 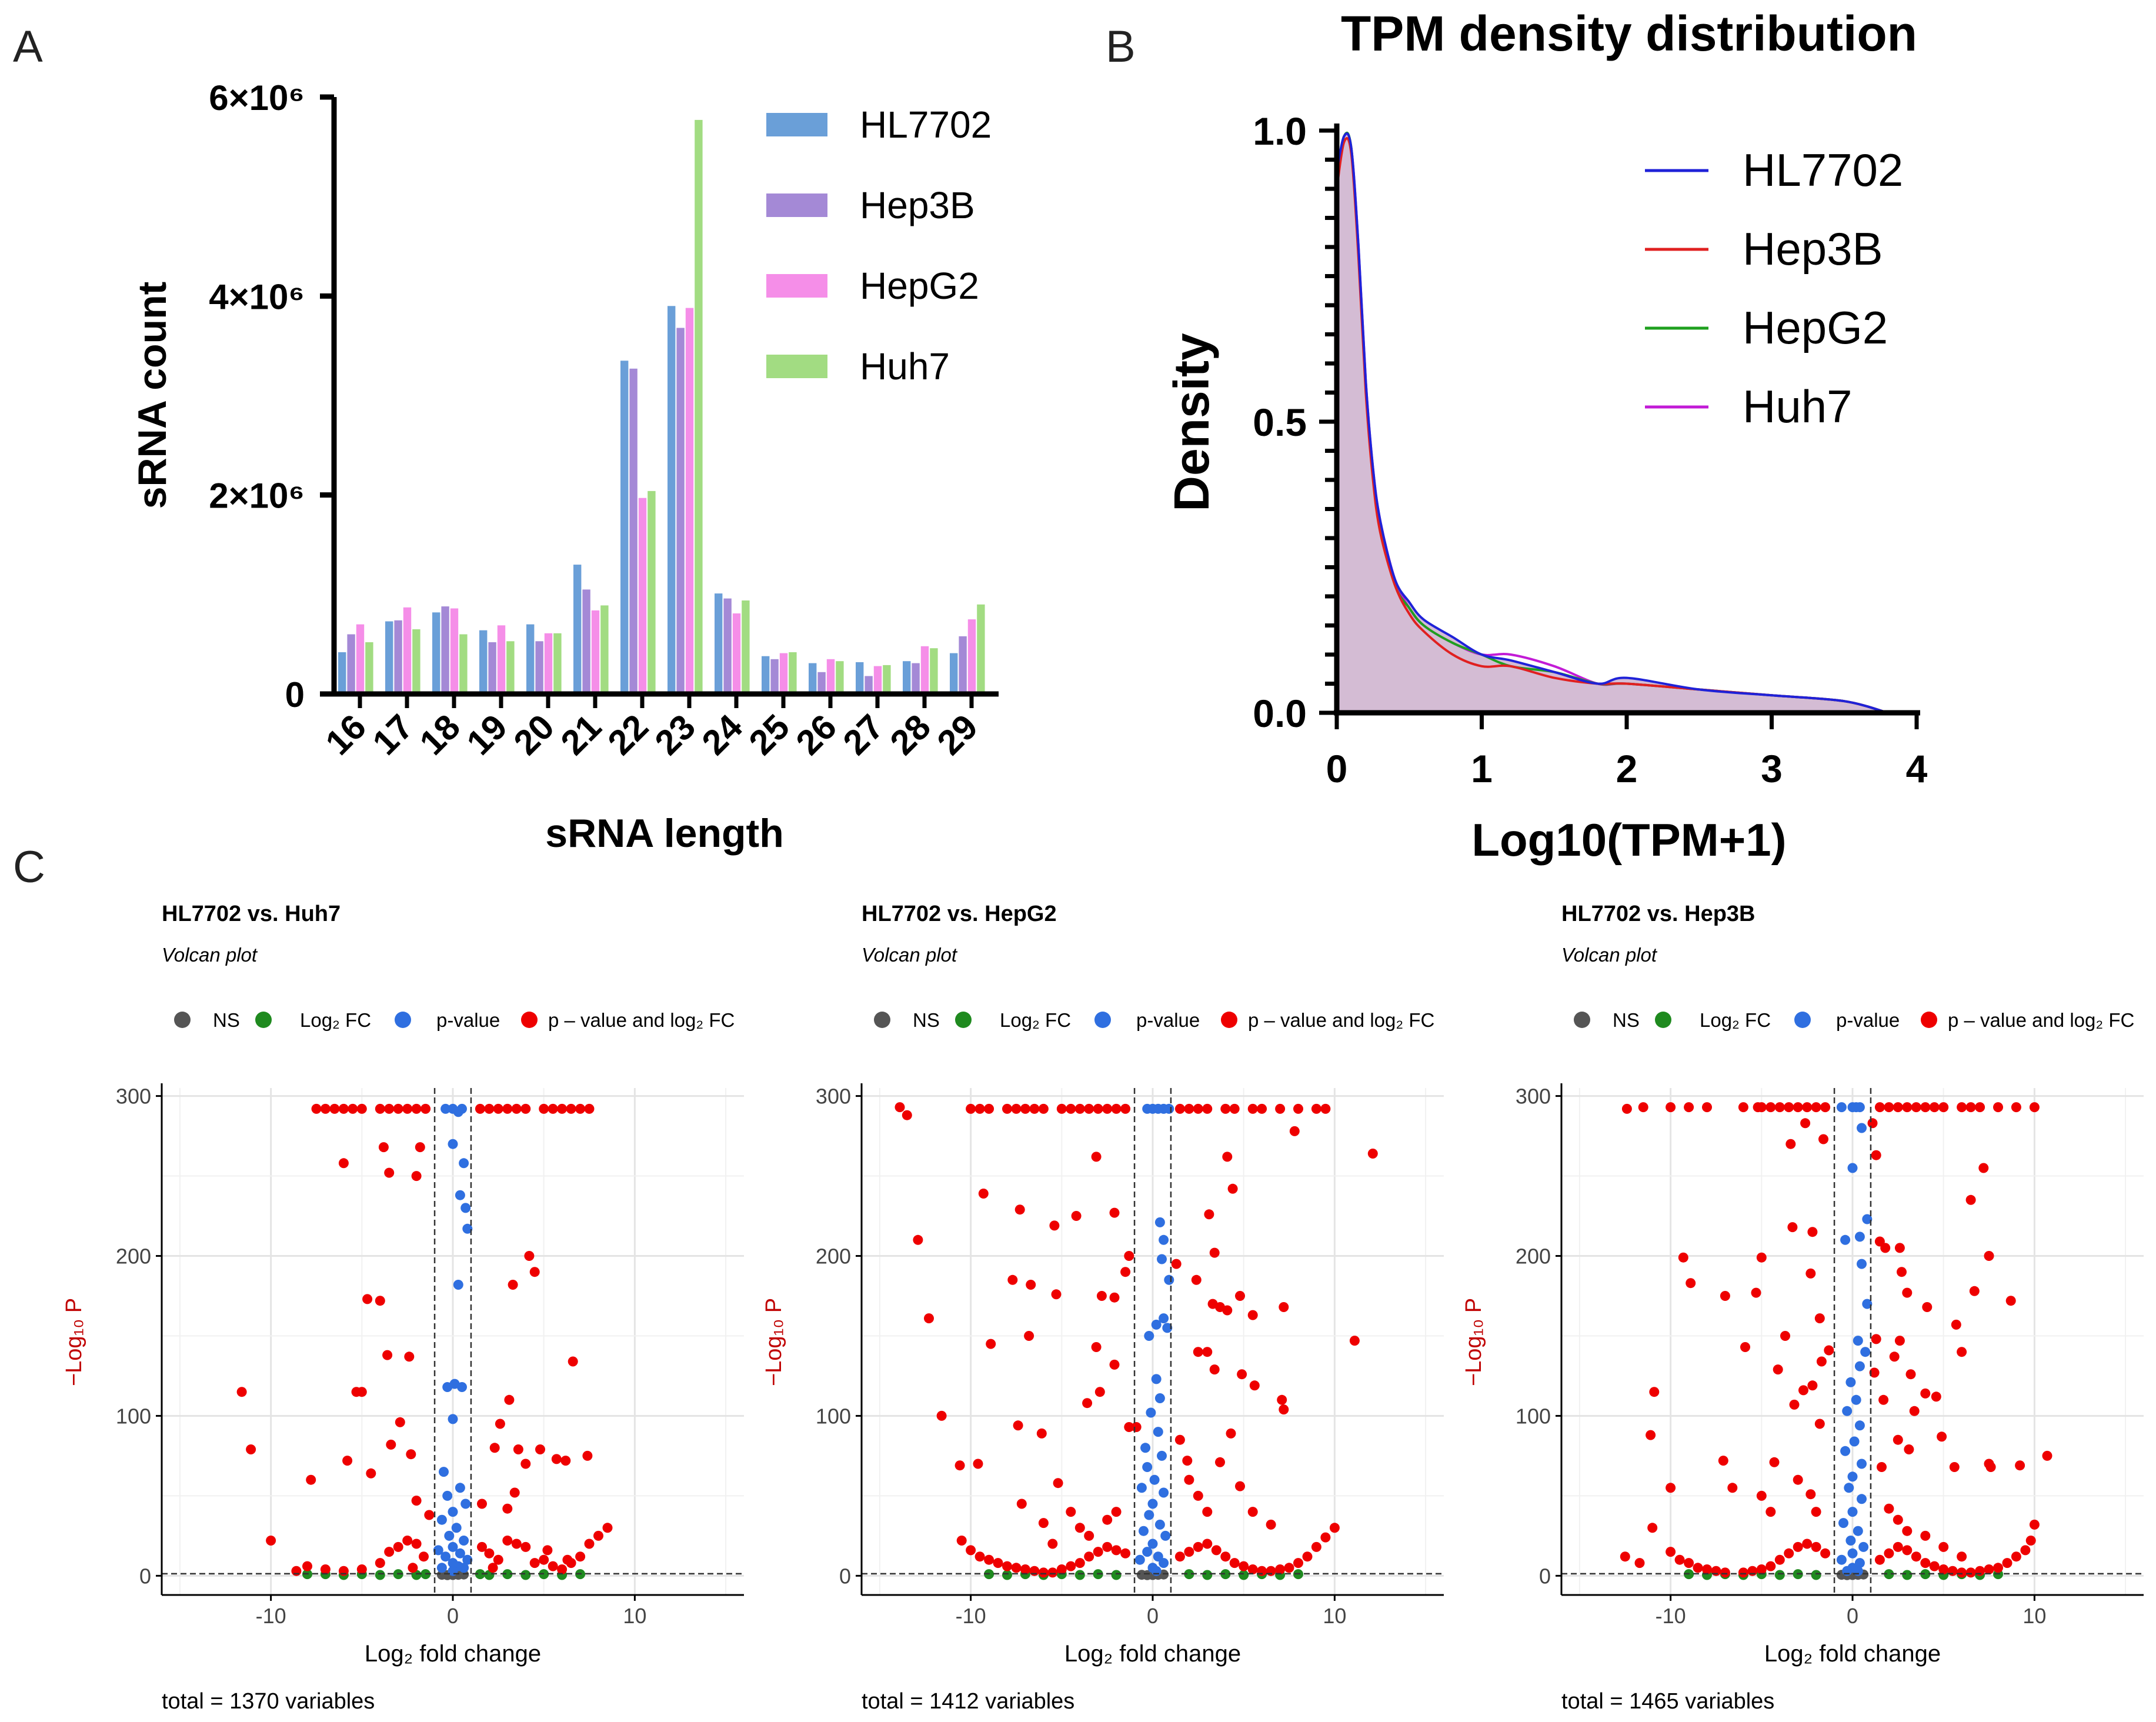 What do you see at coordinates (1533, 1256) in the screenshot?
I see `volcano-y-tick-label: 200` at bounding box center [1533, 1256].